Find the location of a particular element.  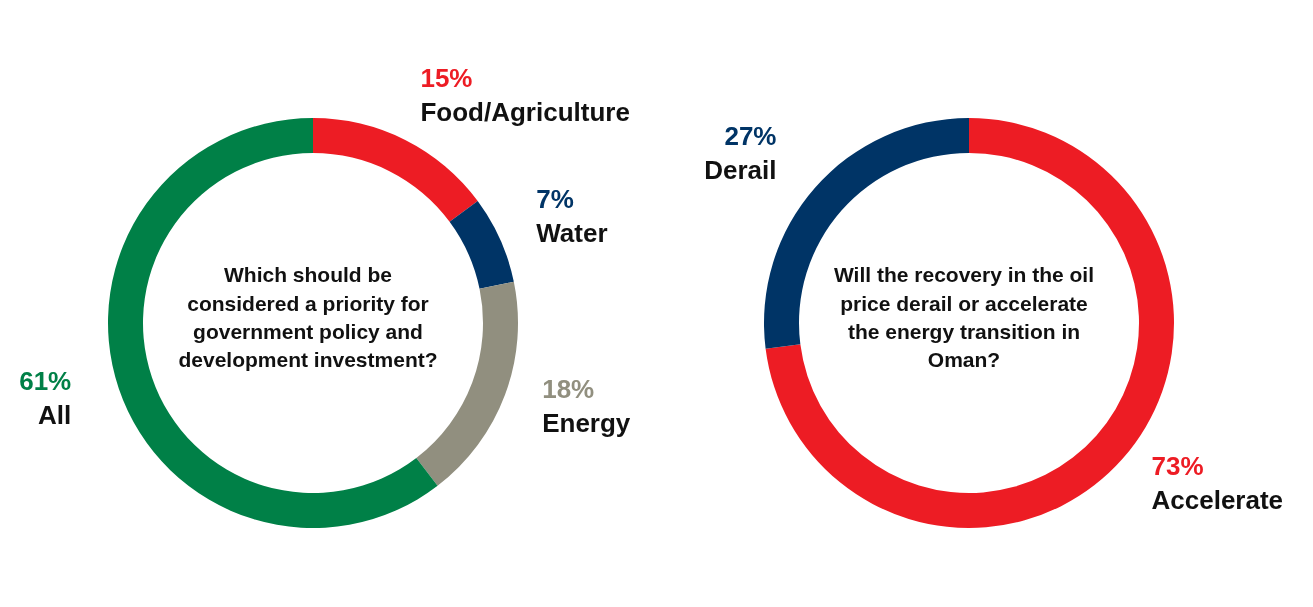

data-label: 73% is located at coordinates (1178, 467).